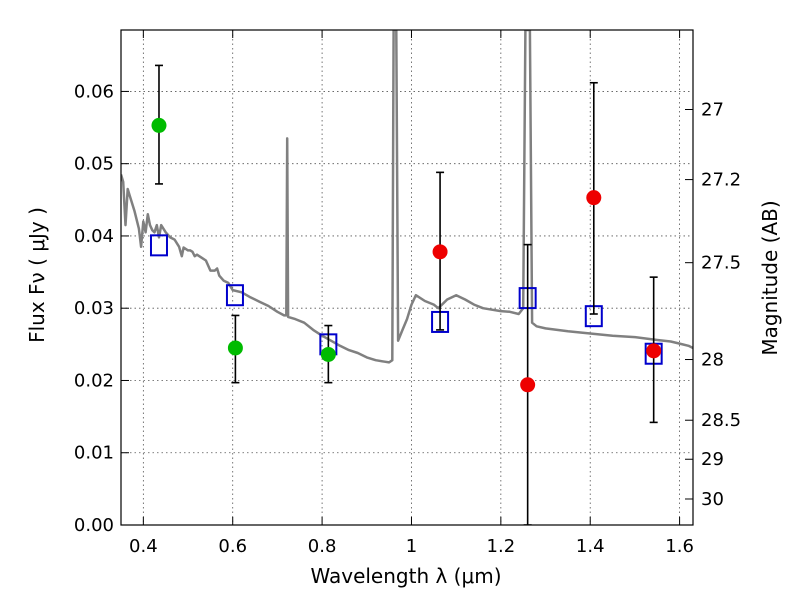  What do you see at coordinates (94, 308) in the screenshot?
I see `y-tick-label: 0.03` at bounding box center [94, 308].